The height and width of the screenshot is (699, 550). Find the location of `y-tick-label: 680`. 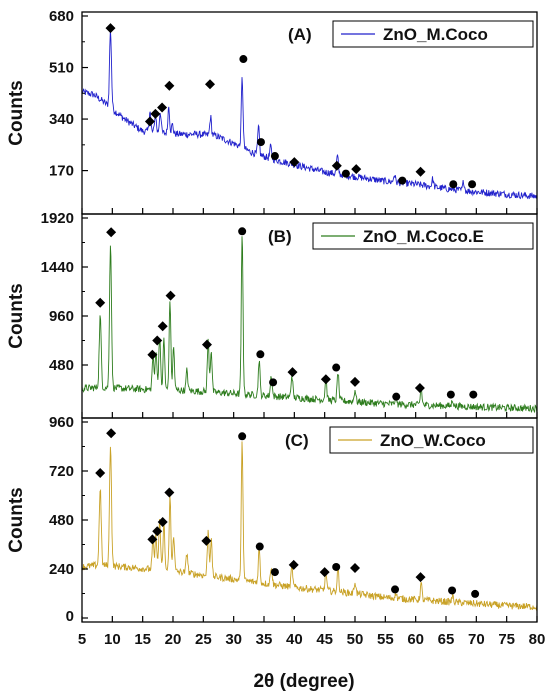

y-tick-label: 680 is located at coordinates (61, 16).